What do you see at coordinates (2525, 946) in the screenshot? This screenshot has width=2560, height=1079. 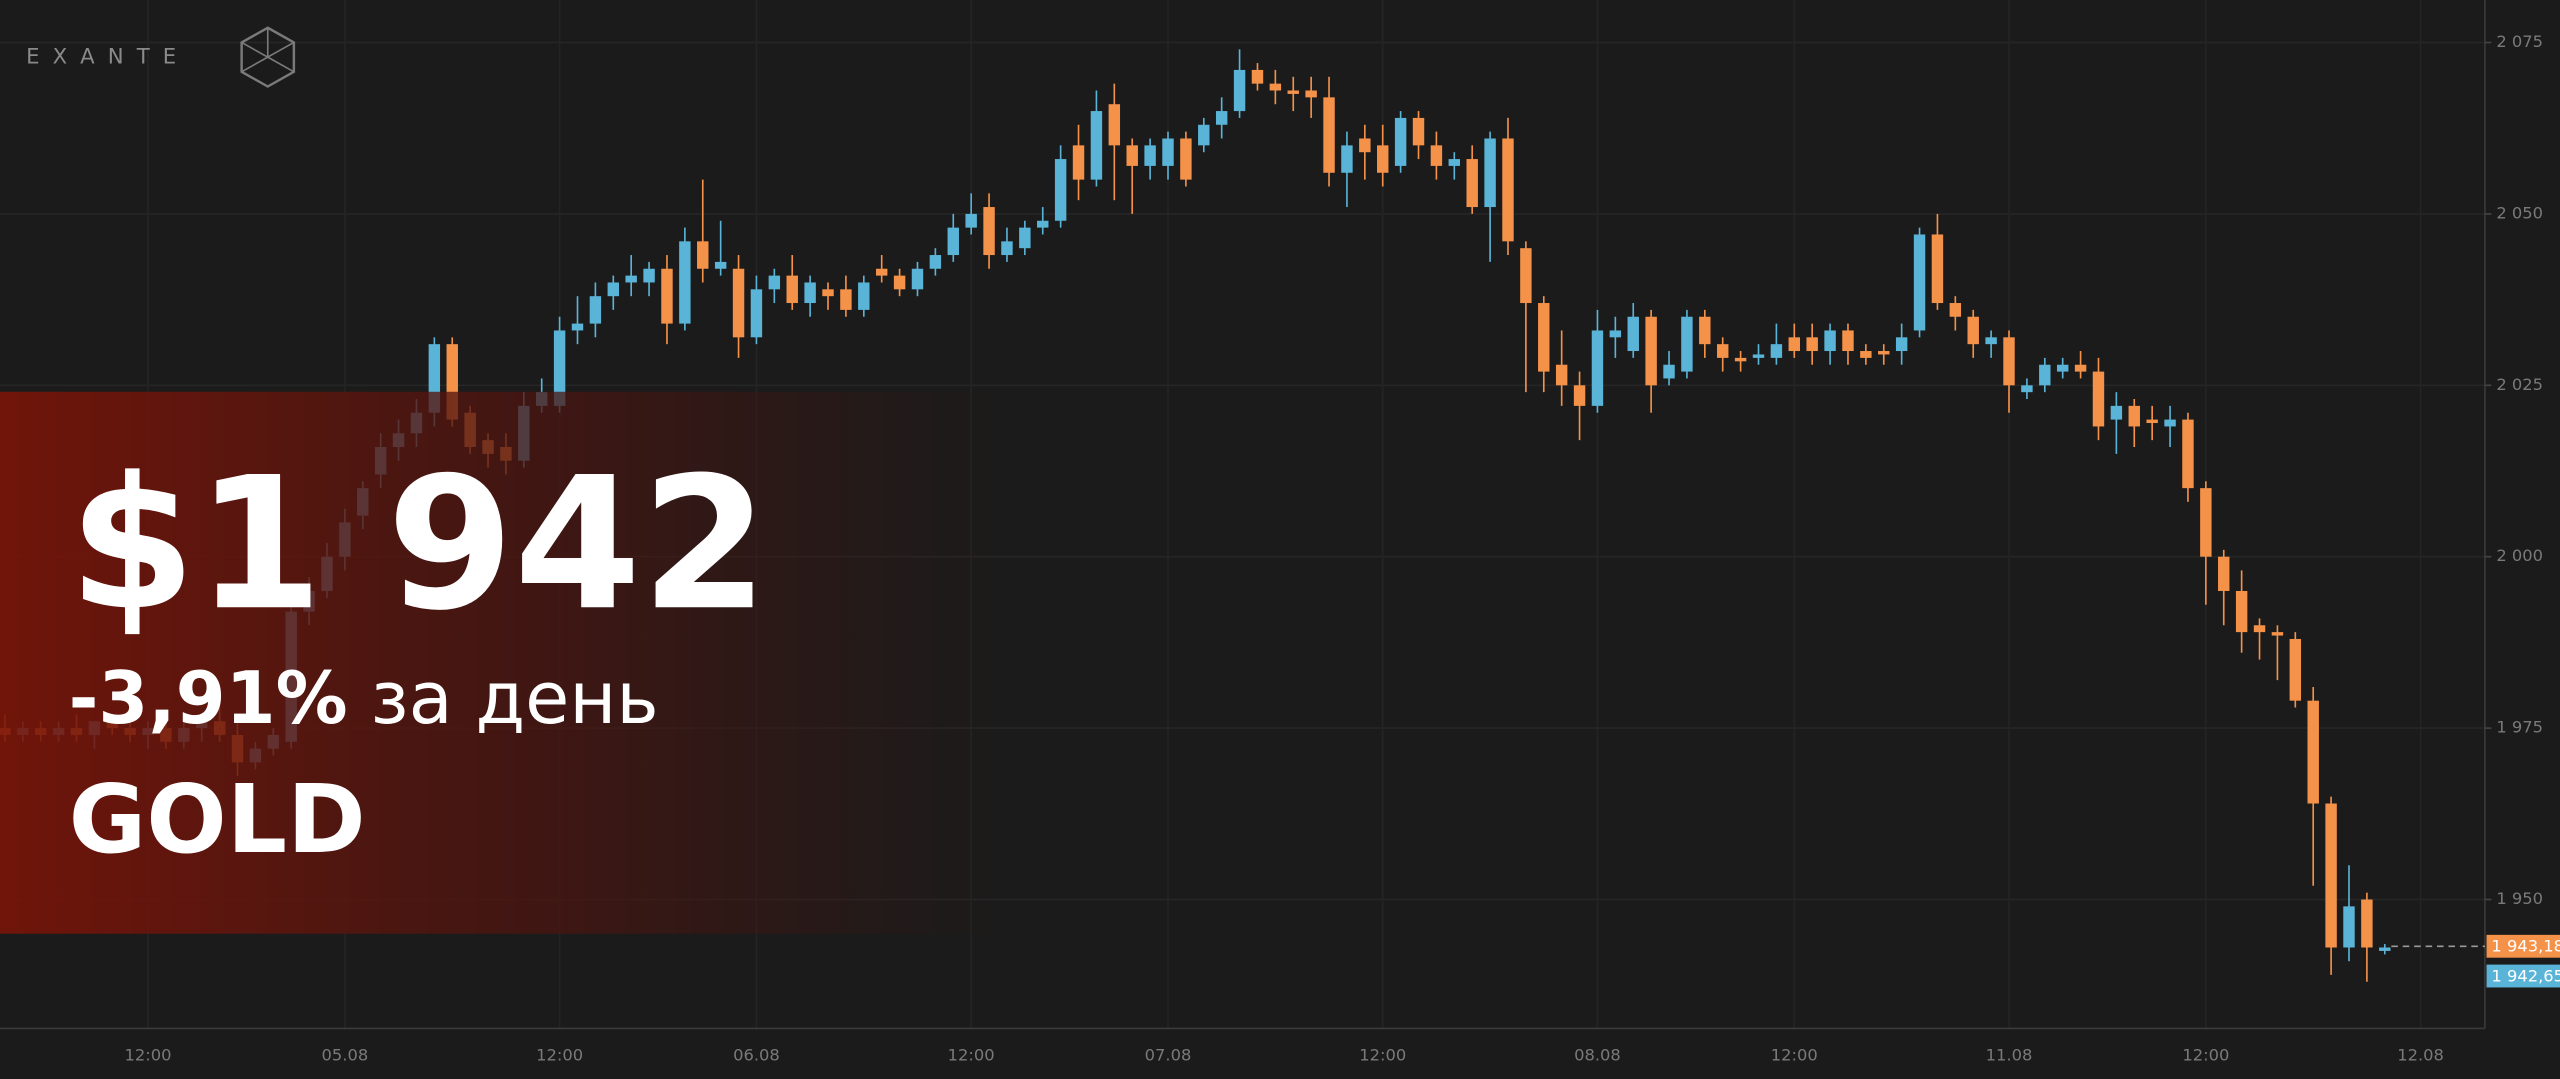 I see `last-price-label: 1 943,18` at bounding box center [2525, 946].